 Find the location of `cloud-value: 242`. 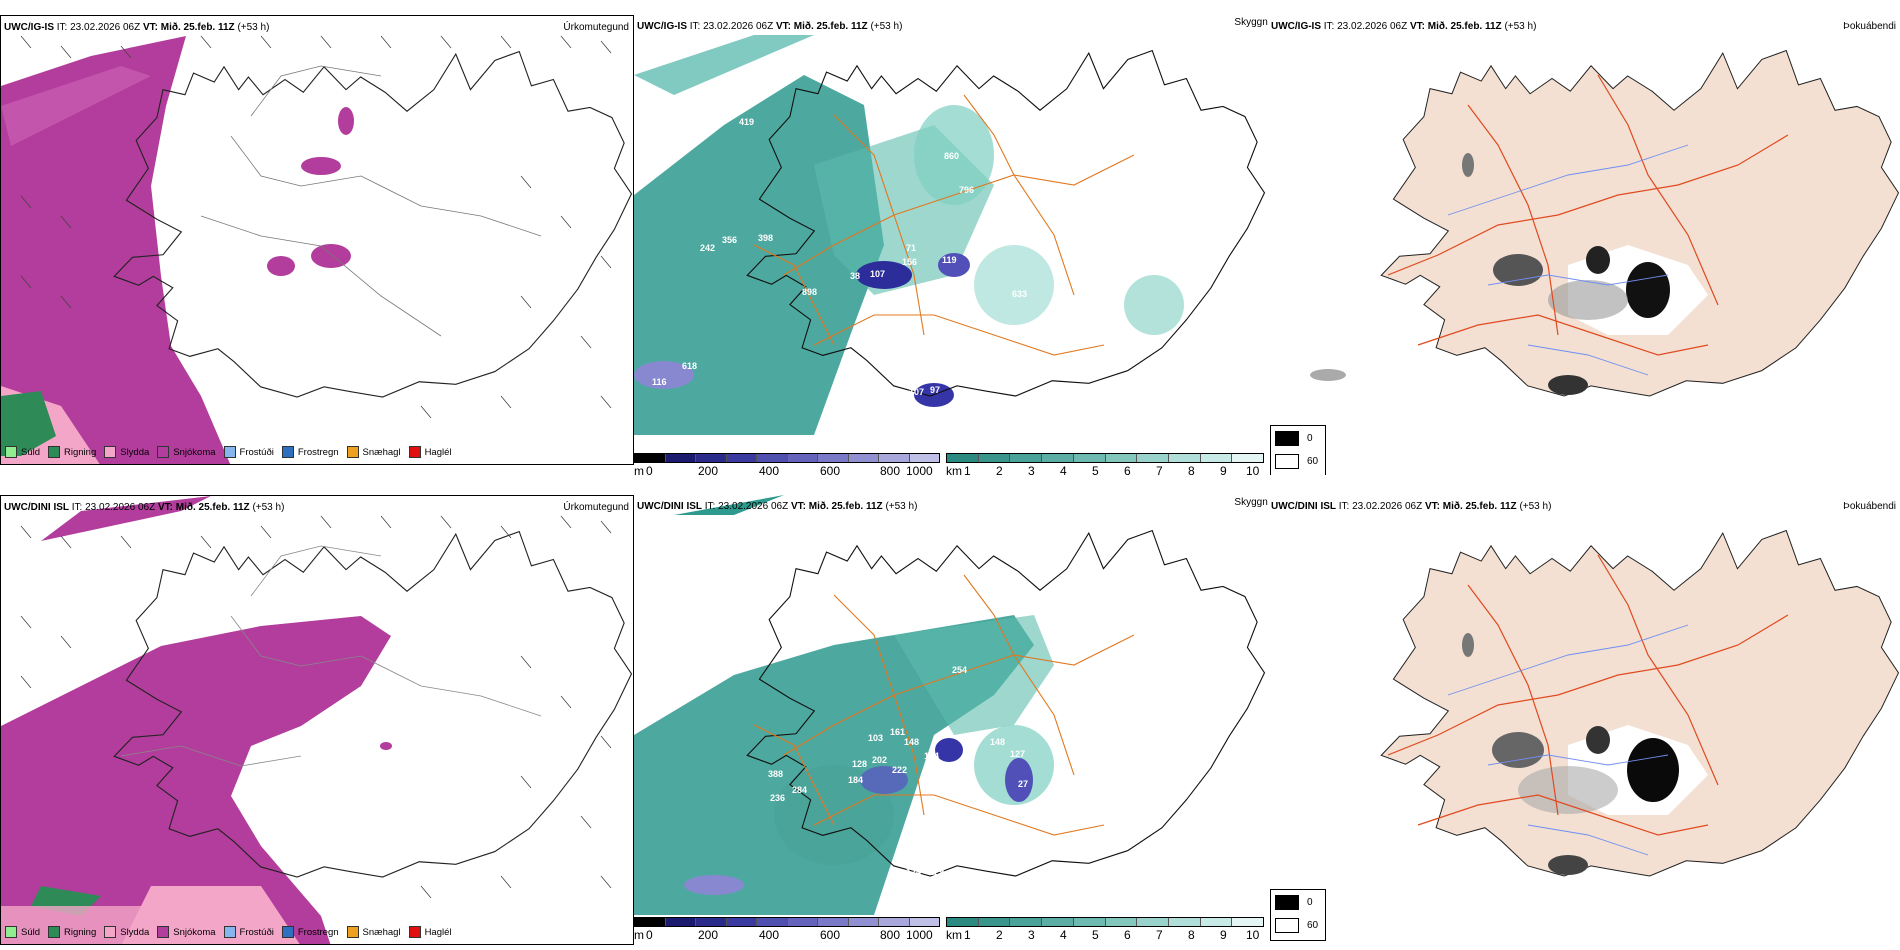

cloud-value: 242 is located at coordinates (707, 248).